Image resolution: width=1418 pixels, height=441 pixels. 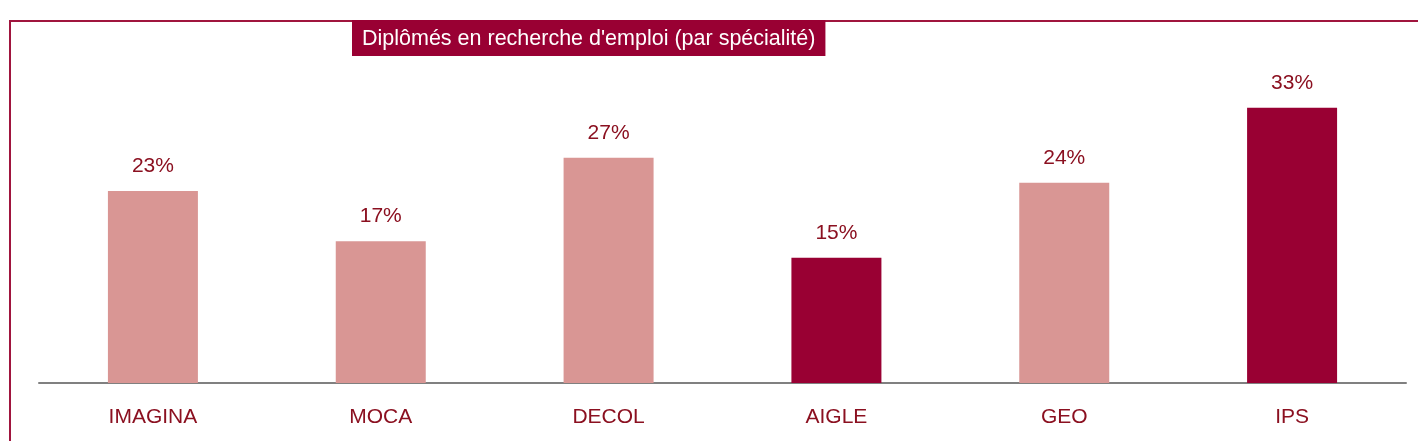 What do you see at coordinates (153, 415) in the screenshot?
I see `x-tick-label: IMAGINA` at bounding box center [153, 415].